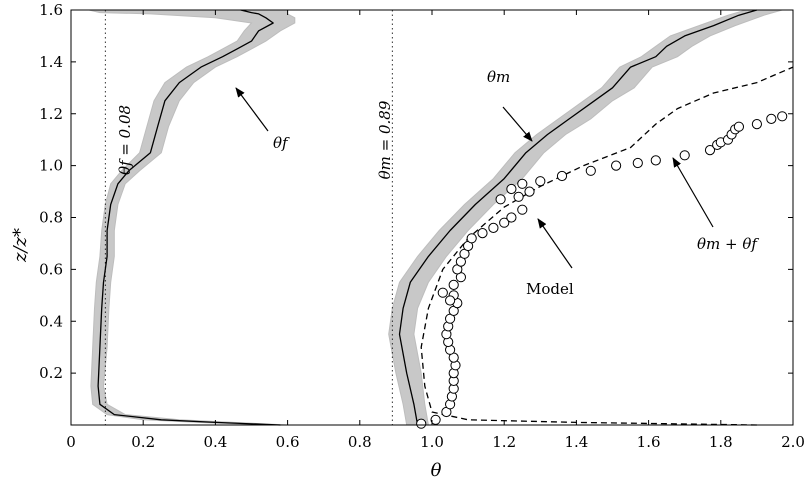 This screenshot has width=807, height=485. What do you see at coordinates (555, 243) in the screenshot?
I see `arrow-model` at bounding box center [555, 243].